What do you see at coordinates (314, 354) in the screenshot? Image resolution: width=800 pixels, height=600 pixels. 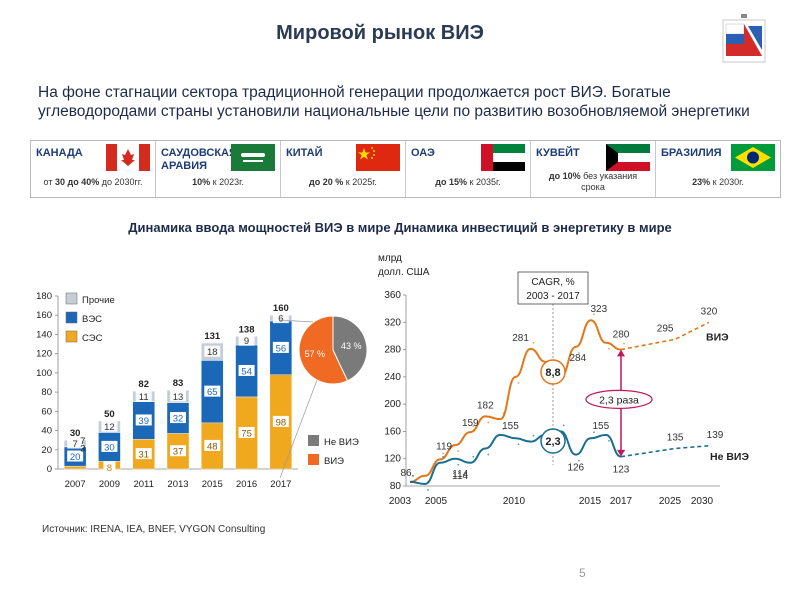 I see `pie-slice-label: 57 %` at bounding box center [314, 354].